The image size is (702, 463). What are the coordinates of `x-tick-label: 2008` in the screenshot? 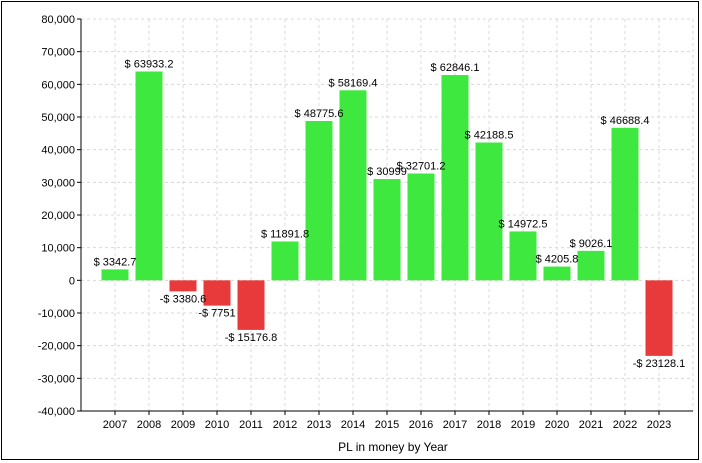 It's located at (149, 425).